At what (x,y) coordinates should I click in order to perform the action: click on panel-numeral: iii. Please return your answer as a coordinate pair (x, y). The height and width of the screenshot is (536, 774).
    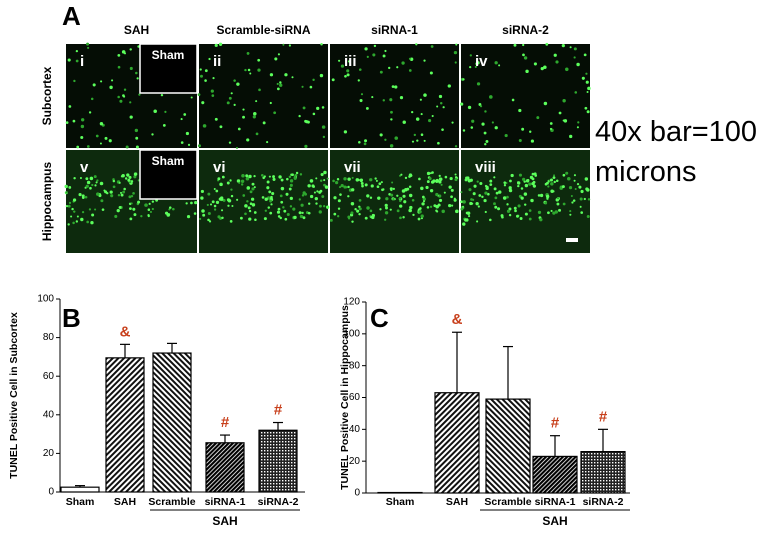
    Looking at the image, I should click on (350, 61).